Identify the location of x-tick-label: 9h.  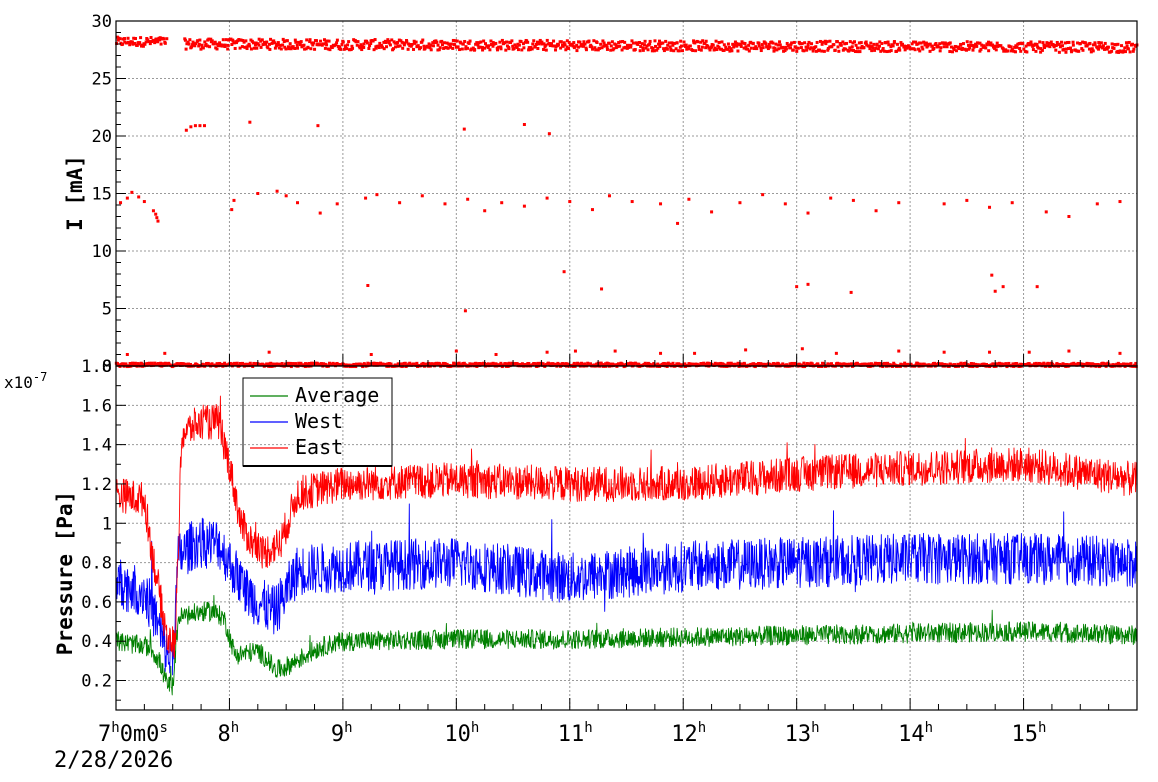
(342, 733).